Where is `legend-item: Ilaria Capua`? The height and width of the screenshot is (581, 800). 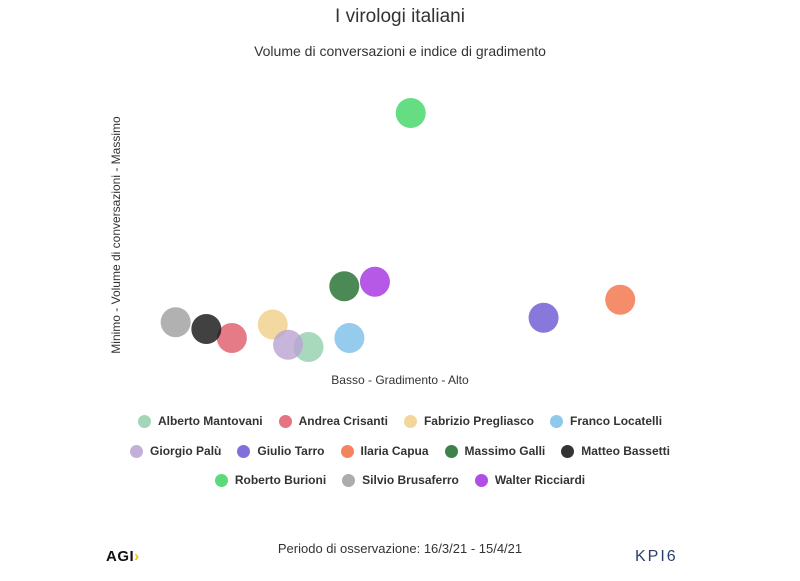 legend-item: Ilaria Capua is located at coordinates (384, 451).